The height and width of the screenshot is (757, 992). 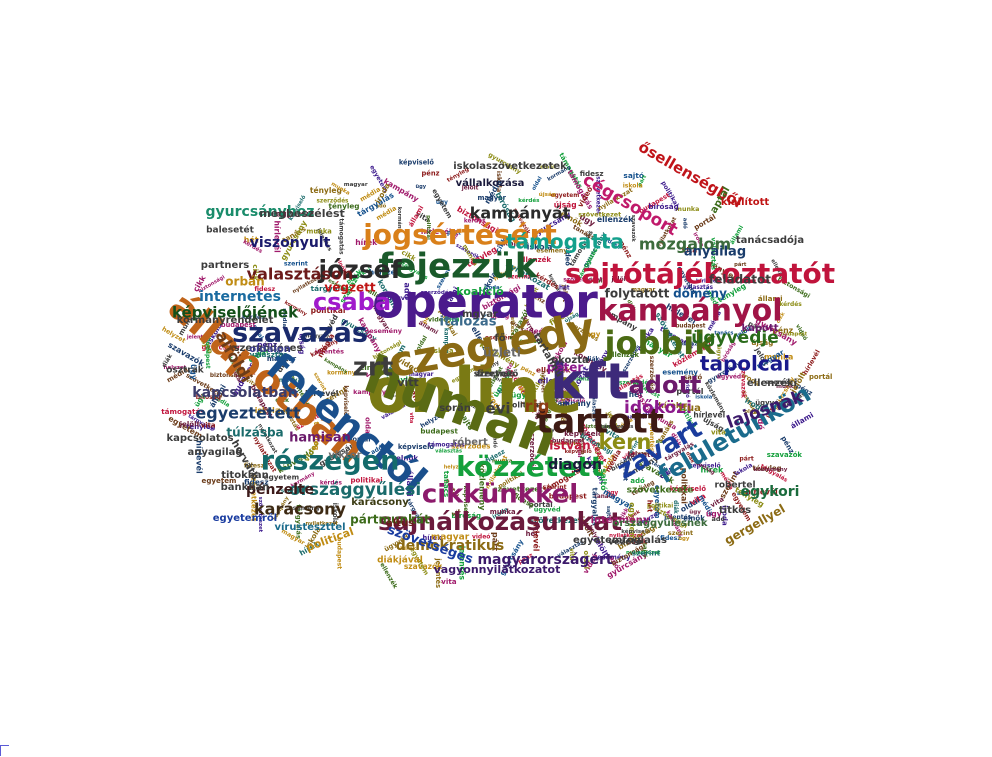 What do you see at coordinates (633, 229) in the screenshot?
I see `filler-word: szavazók` at bounding box center [633, 229].